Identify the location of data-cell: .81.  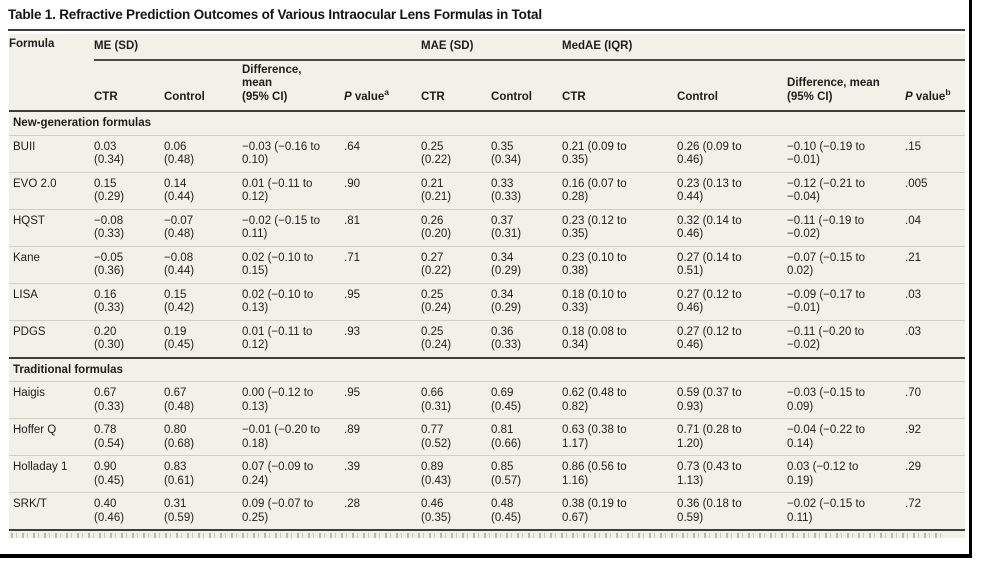
(383, 228).